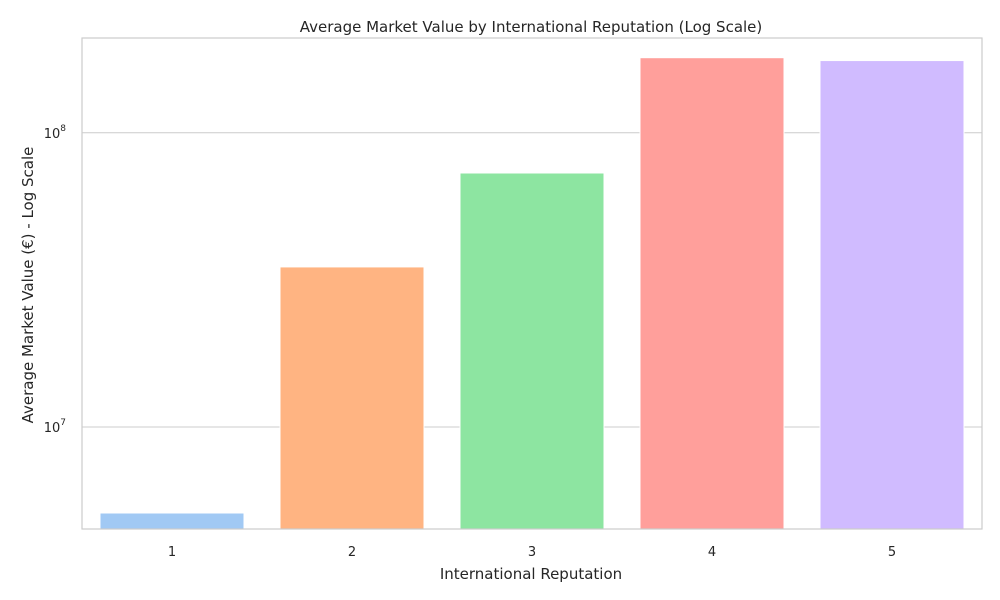 The width and height of the screenshot is (1000, 600). I want to click on x-tick-label: 5, so click(892, 552).